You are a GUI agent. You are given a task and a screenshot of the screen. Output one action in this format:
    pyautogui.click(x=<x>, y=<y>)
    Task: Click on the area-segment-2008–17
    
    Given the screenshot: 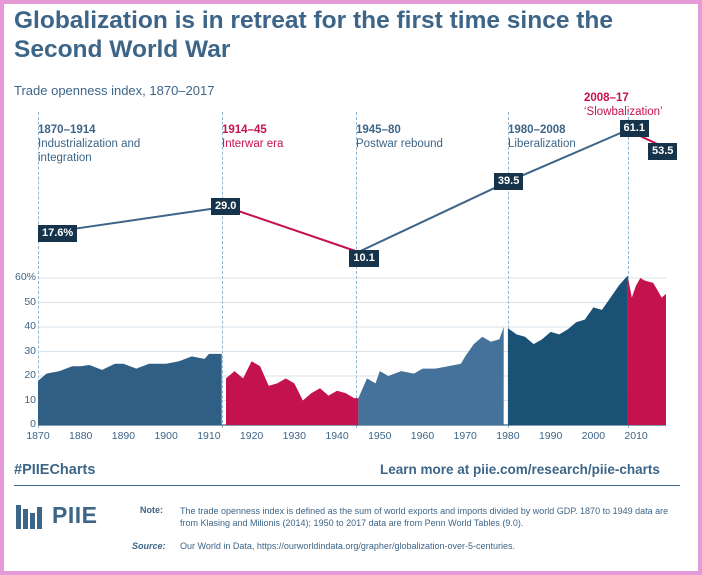 What is the action you would take?
    pyautogui.click(x=646, y=350)
    